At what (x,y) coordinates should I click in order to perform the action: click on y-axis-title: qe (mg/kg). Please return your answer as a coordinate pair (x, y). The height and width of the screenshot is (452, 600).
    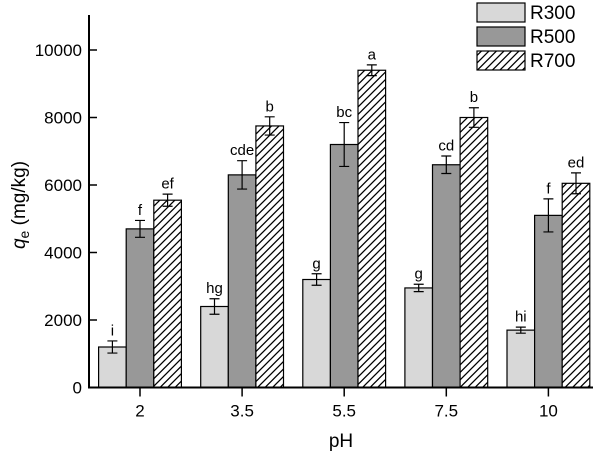
    Looking at the image, I should click on (20, 205).